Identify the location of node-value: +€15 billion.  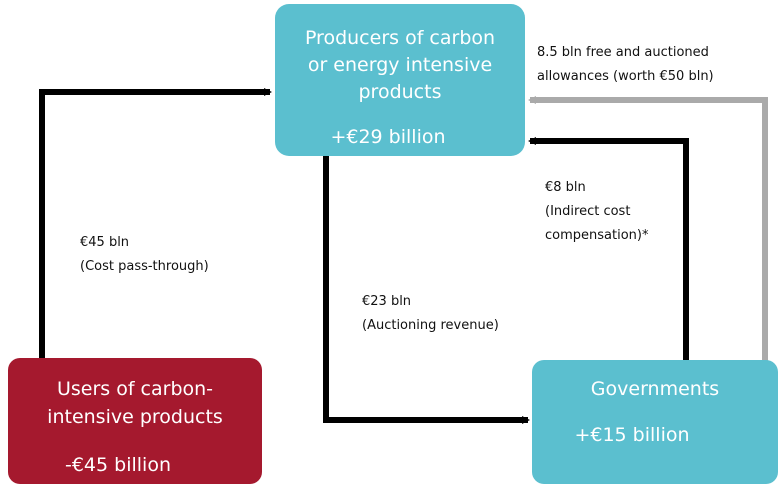
(631, 435).